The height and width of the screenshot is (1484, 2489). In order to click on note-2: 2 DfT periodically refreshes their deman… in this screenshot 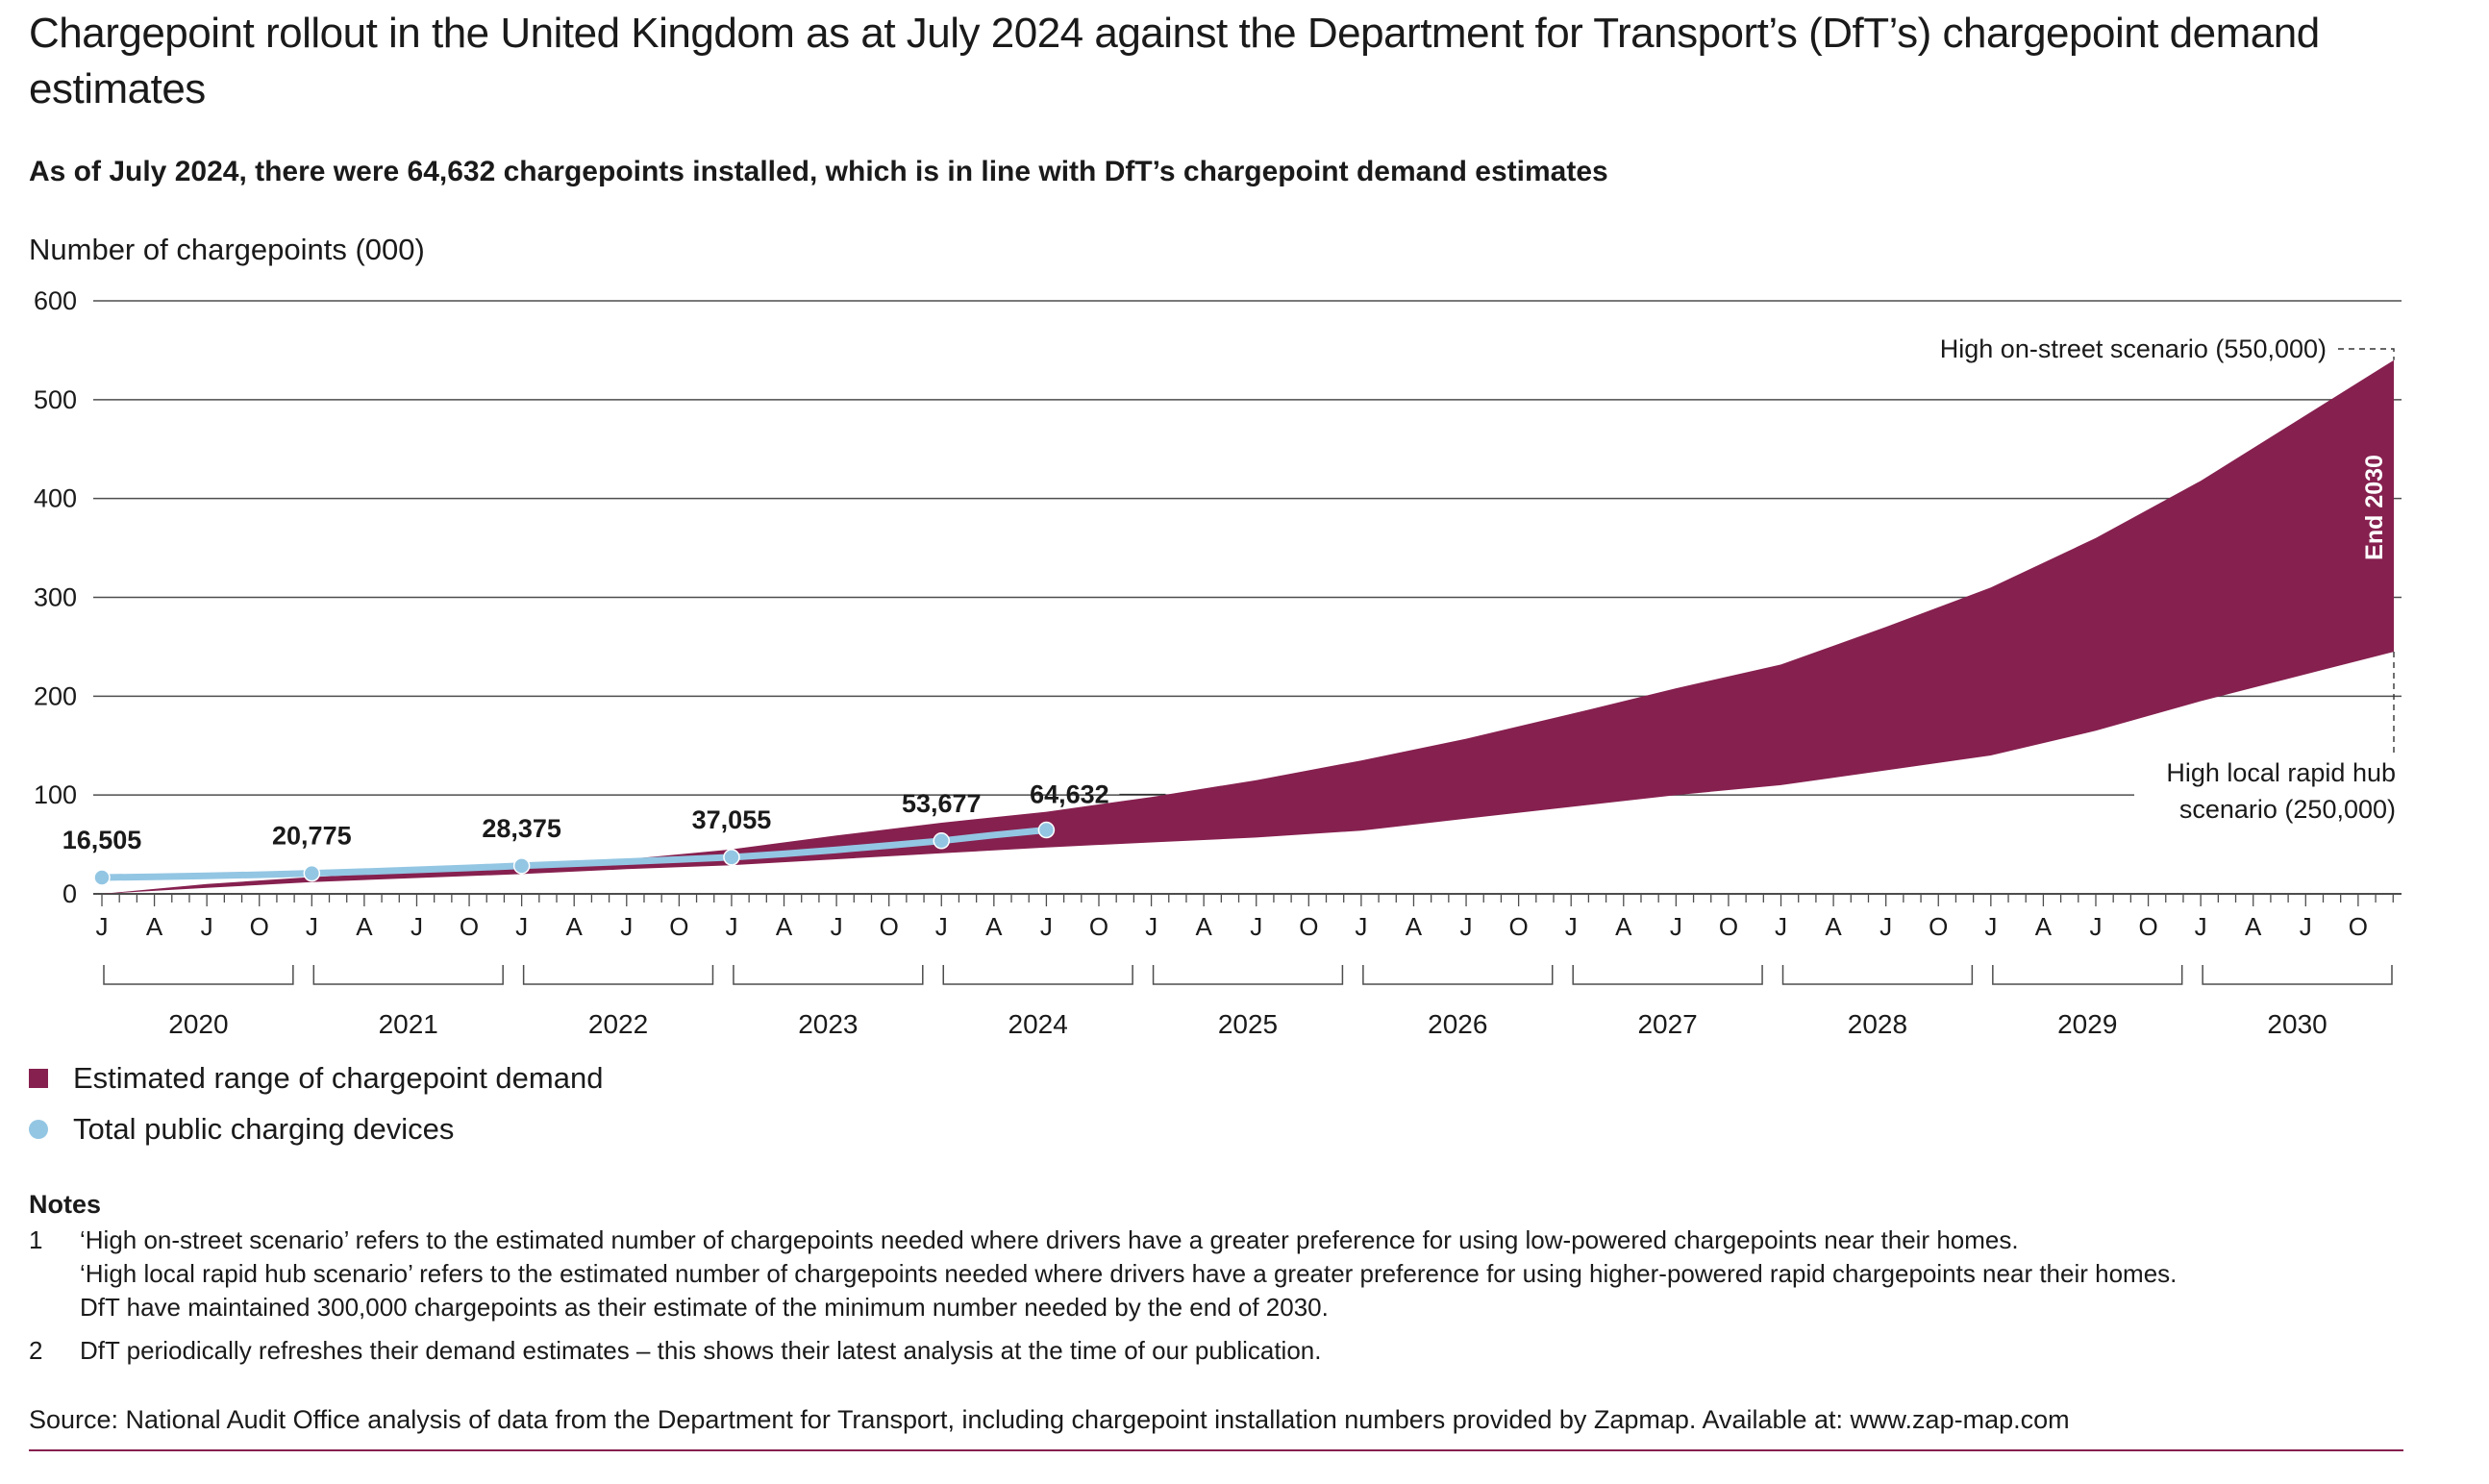, I will do `click(1230, 1351)`.